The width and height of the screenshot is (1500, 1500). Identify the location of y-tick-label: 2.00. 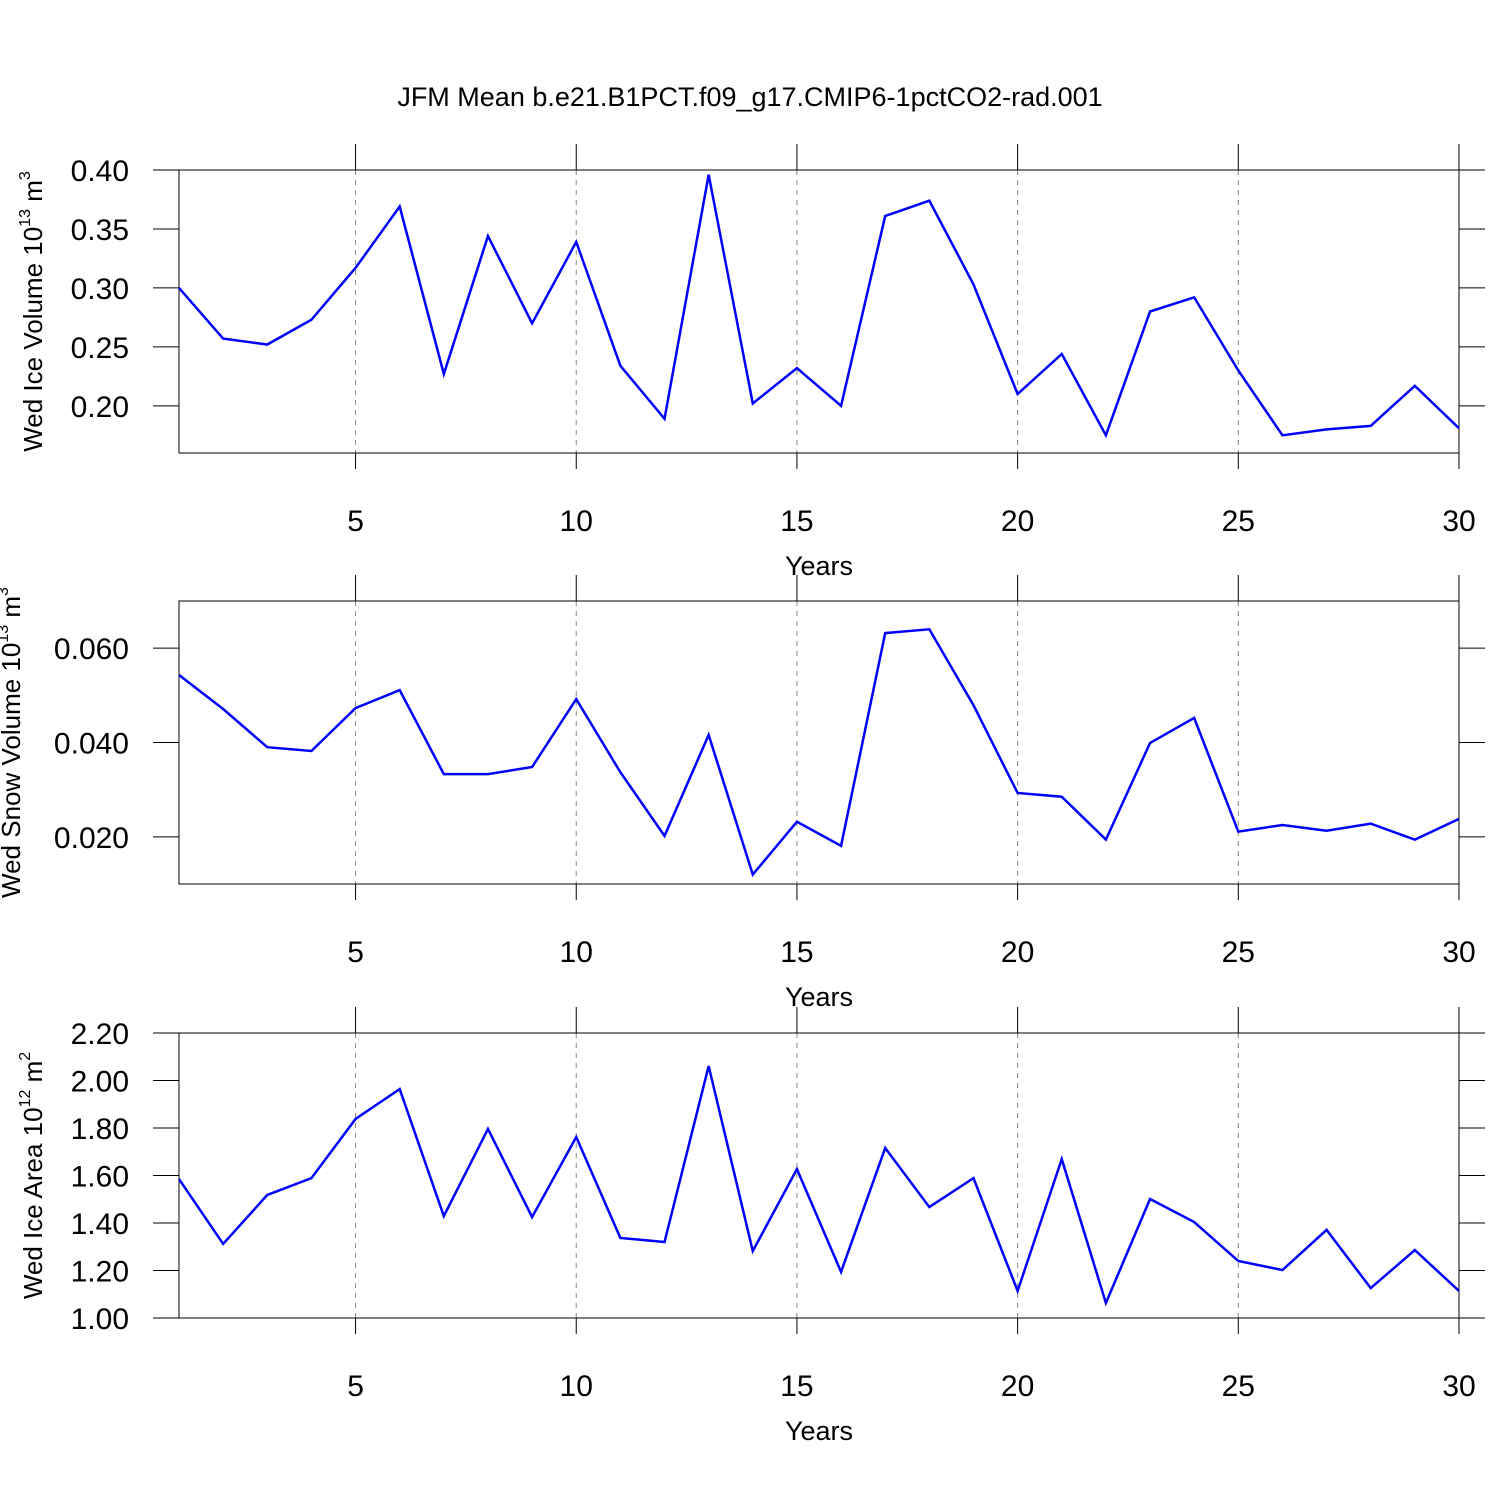
(100, 1082).